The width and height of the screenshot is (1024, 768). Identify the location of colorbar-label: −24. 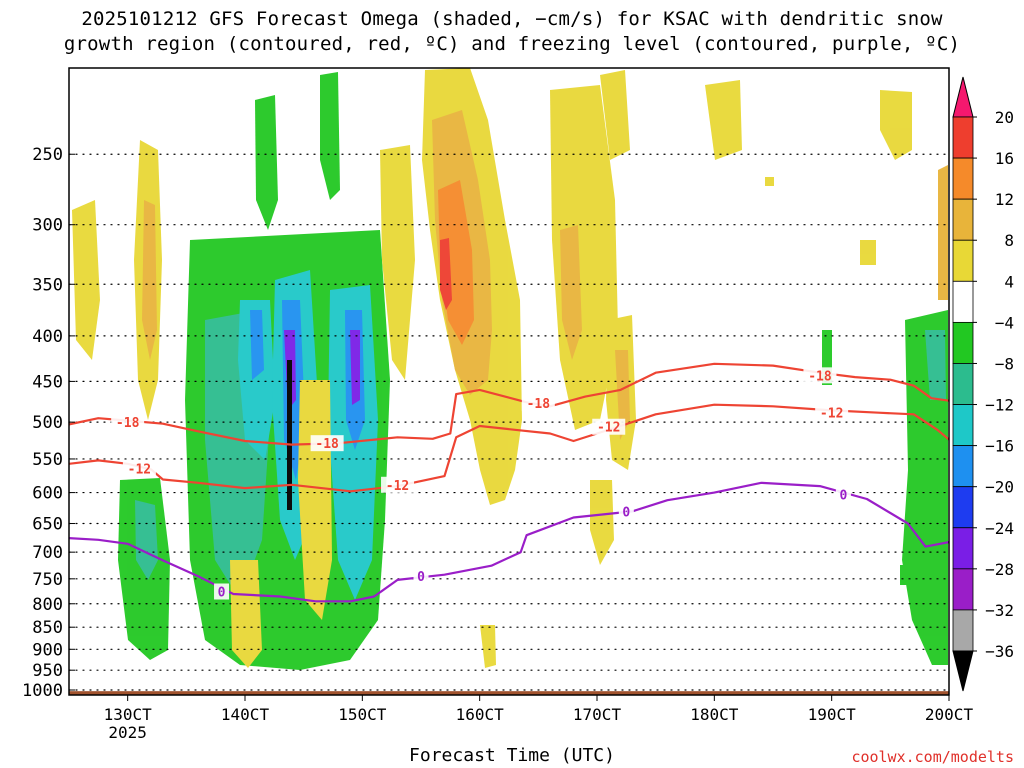
(999, 528).